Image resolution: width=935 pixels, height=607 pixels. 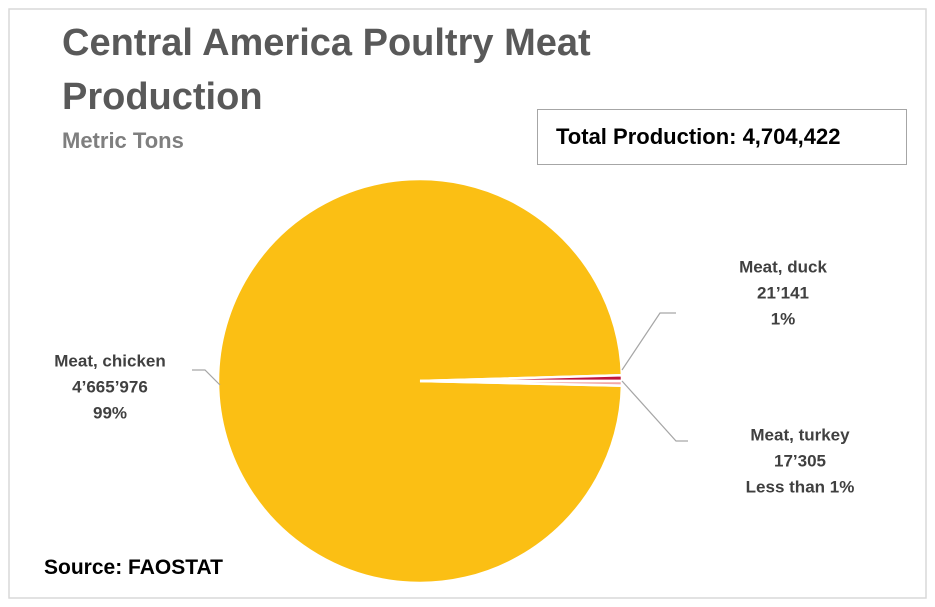 I want to click on source-note: Source: FAOSTAT, so click(x=133, y=567).